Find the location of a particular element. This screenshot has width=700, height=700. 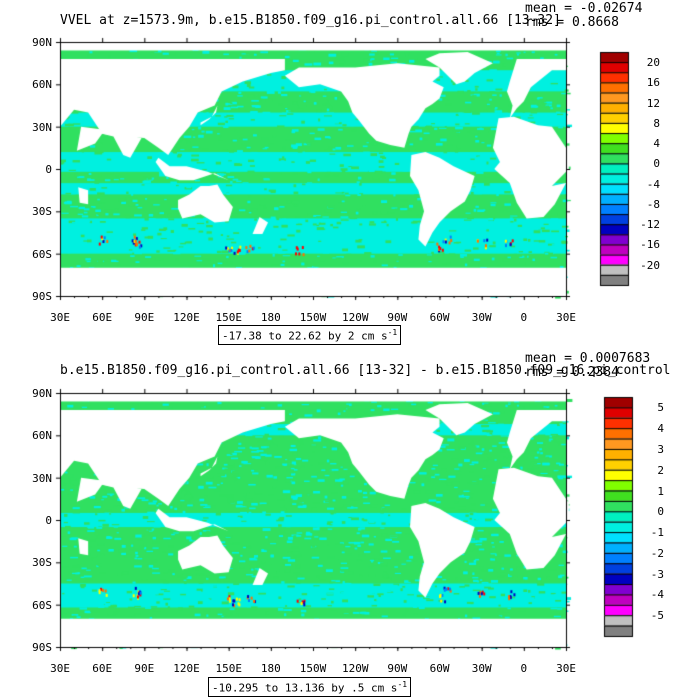

panel1-lon-tick: 0 is located at coordinates (524, 317).